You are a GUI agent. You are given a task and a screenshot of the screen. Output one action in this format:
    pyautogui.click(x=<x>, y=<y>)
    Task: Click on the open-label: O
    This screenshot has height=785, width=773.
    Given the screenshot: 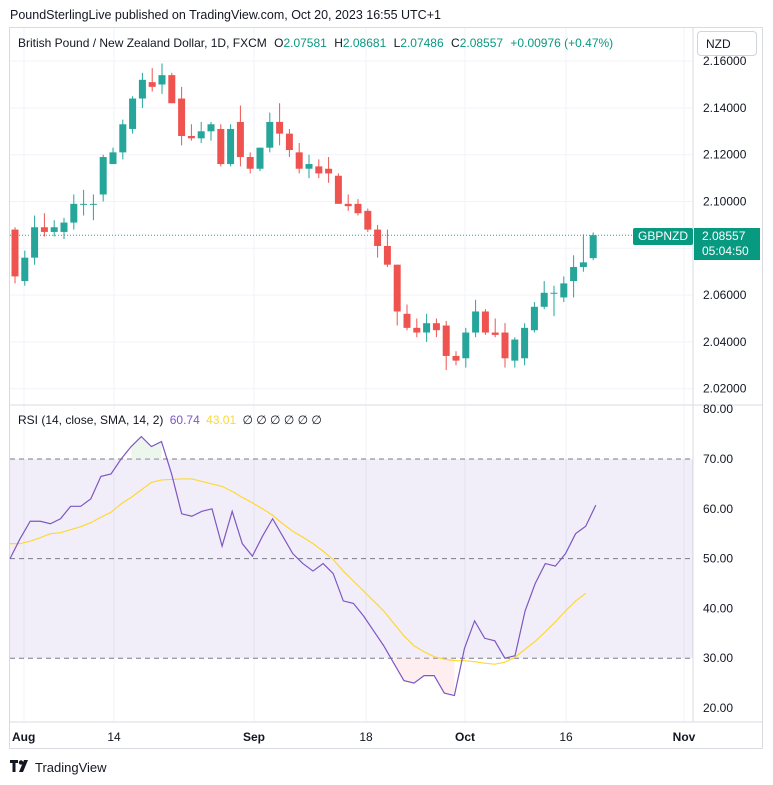 What is the action you would take?
    pyautogui.click(x=279, y=43)
    